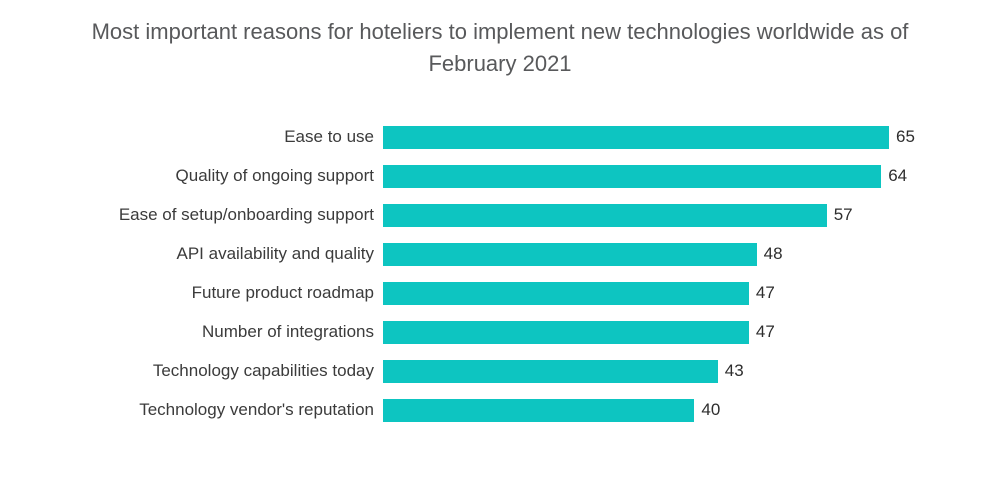 The image size is (1000, 504). I want to click on bar-row: Ease to use 65, so click(500, 137).